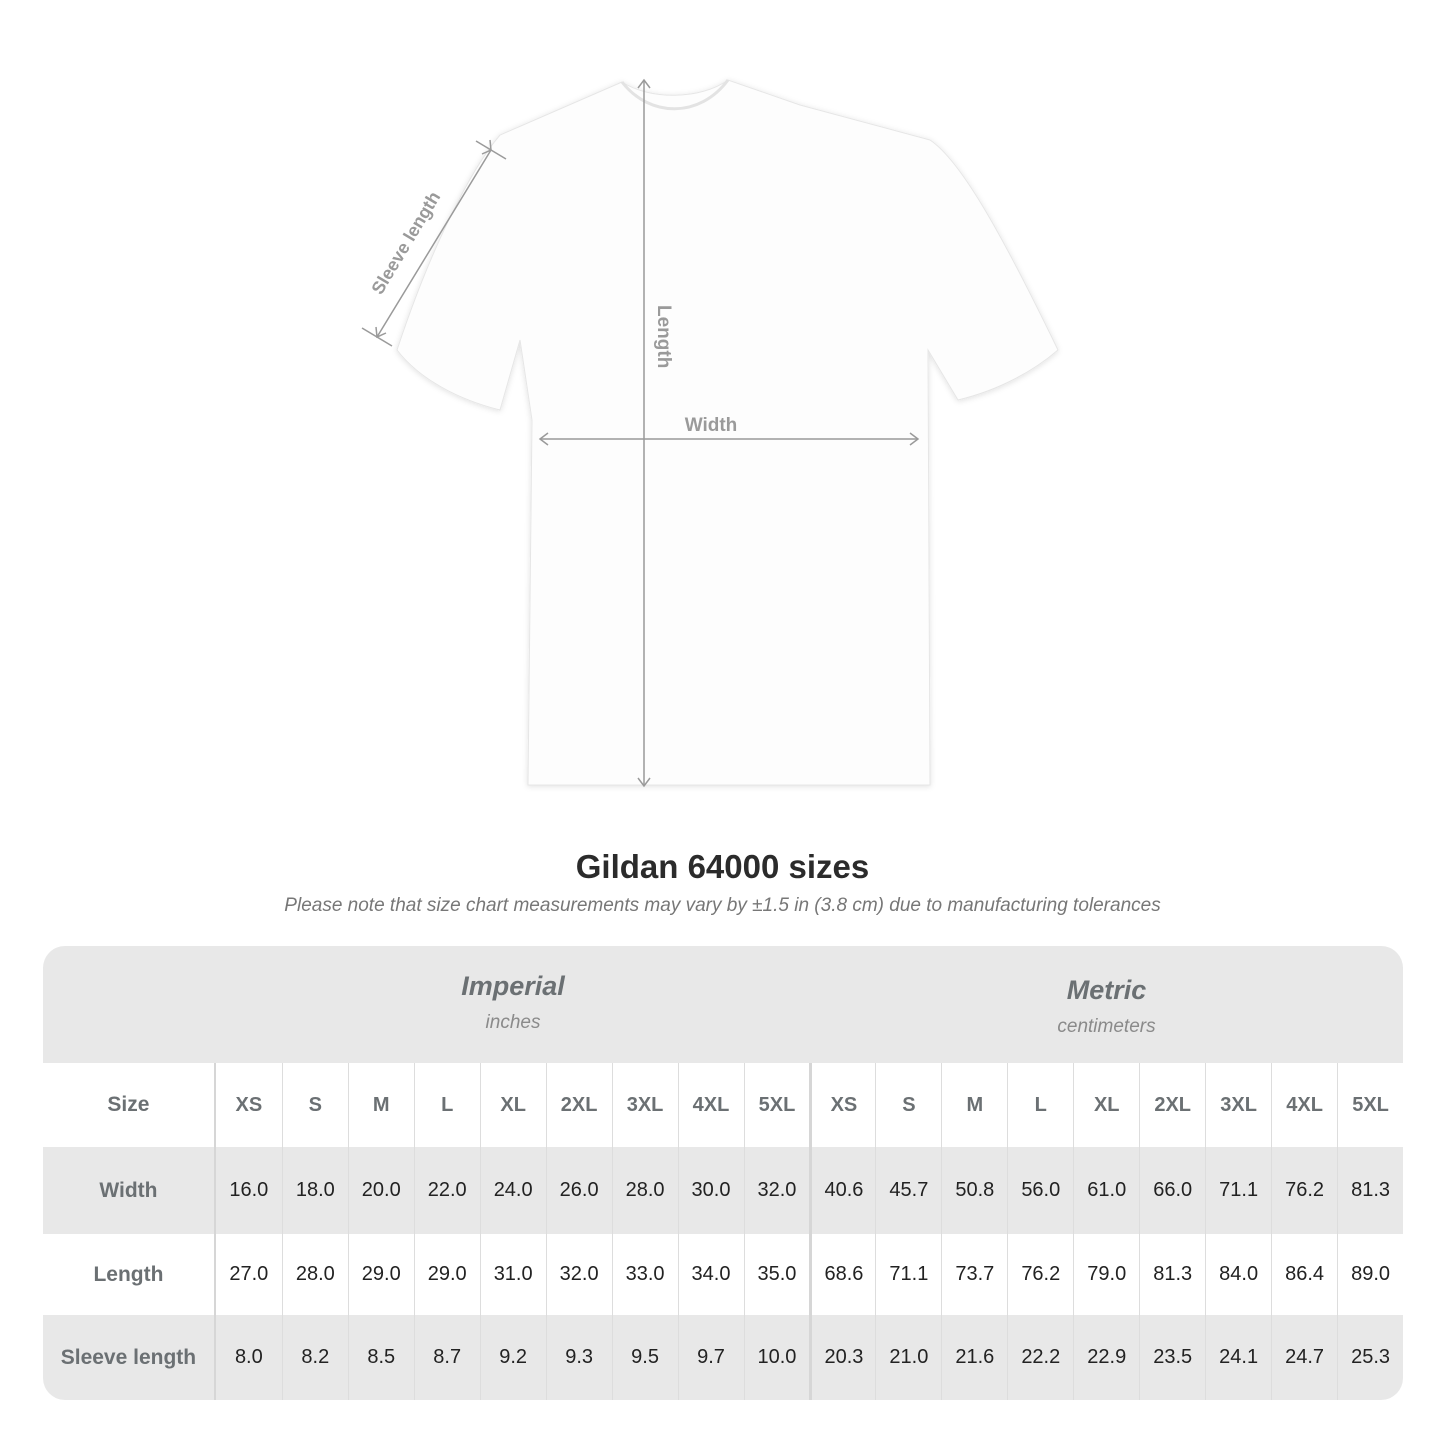 The width and height of the screenshot is (1445, 1445). Describe the element at coordinates (1304, 1274) in the screenshot. I see `measurement-cell: 86.4` at that location.